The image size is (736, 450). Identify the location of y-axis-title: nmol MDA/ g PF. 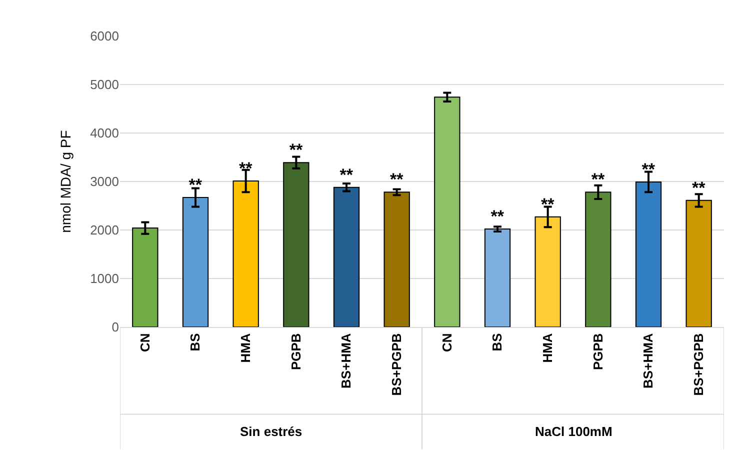
(66, 181).